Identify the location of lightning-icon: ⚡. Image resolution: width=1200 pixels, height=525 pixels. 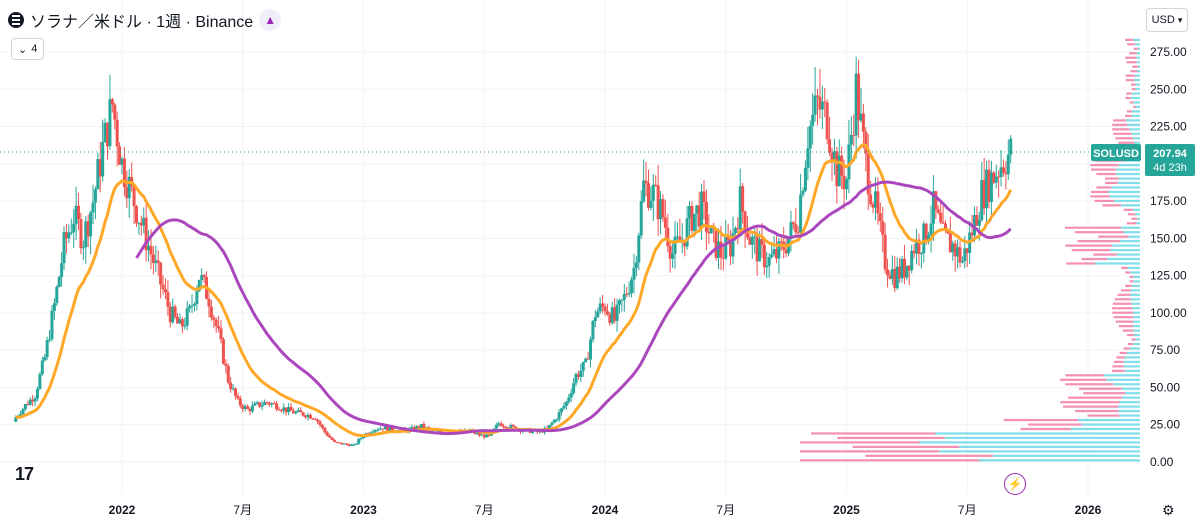
(1015, 484).